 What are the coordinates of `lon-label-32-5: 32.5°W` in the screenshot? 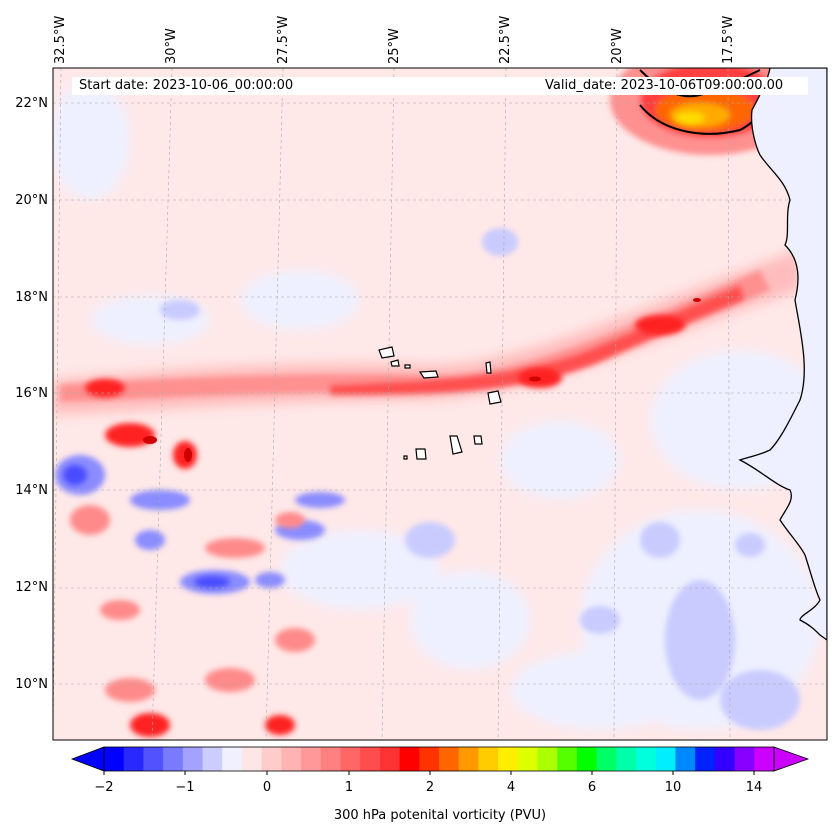 It's located at (60, 39).